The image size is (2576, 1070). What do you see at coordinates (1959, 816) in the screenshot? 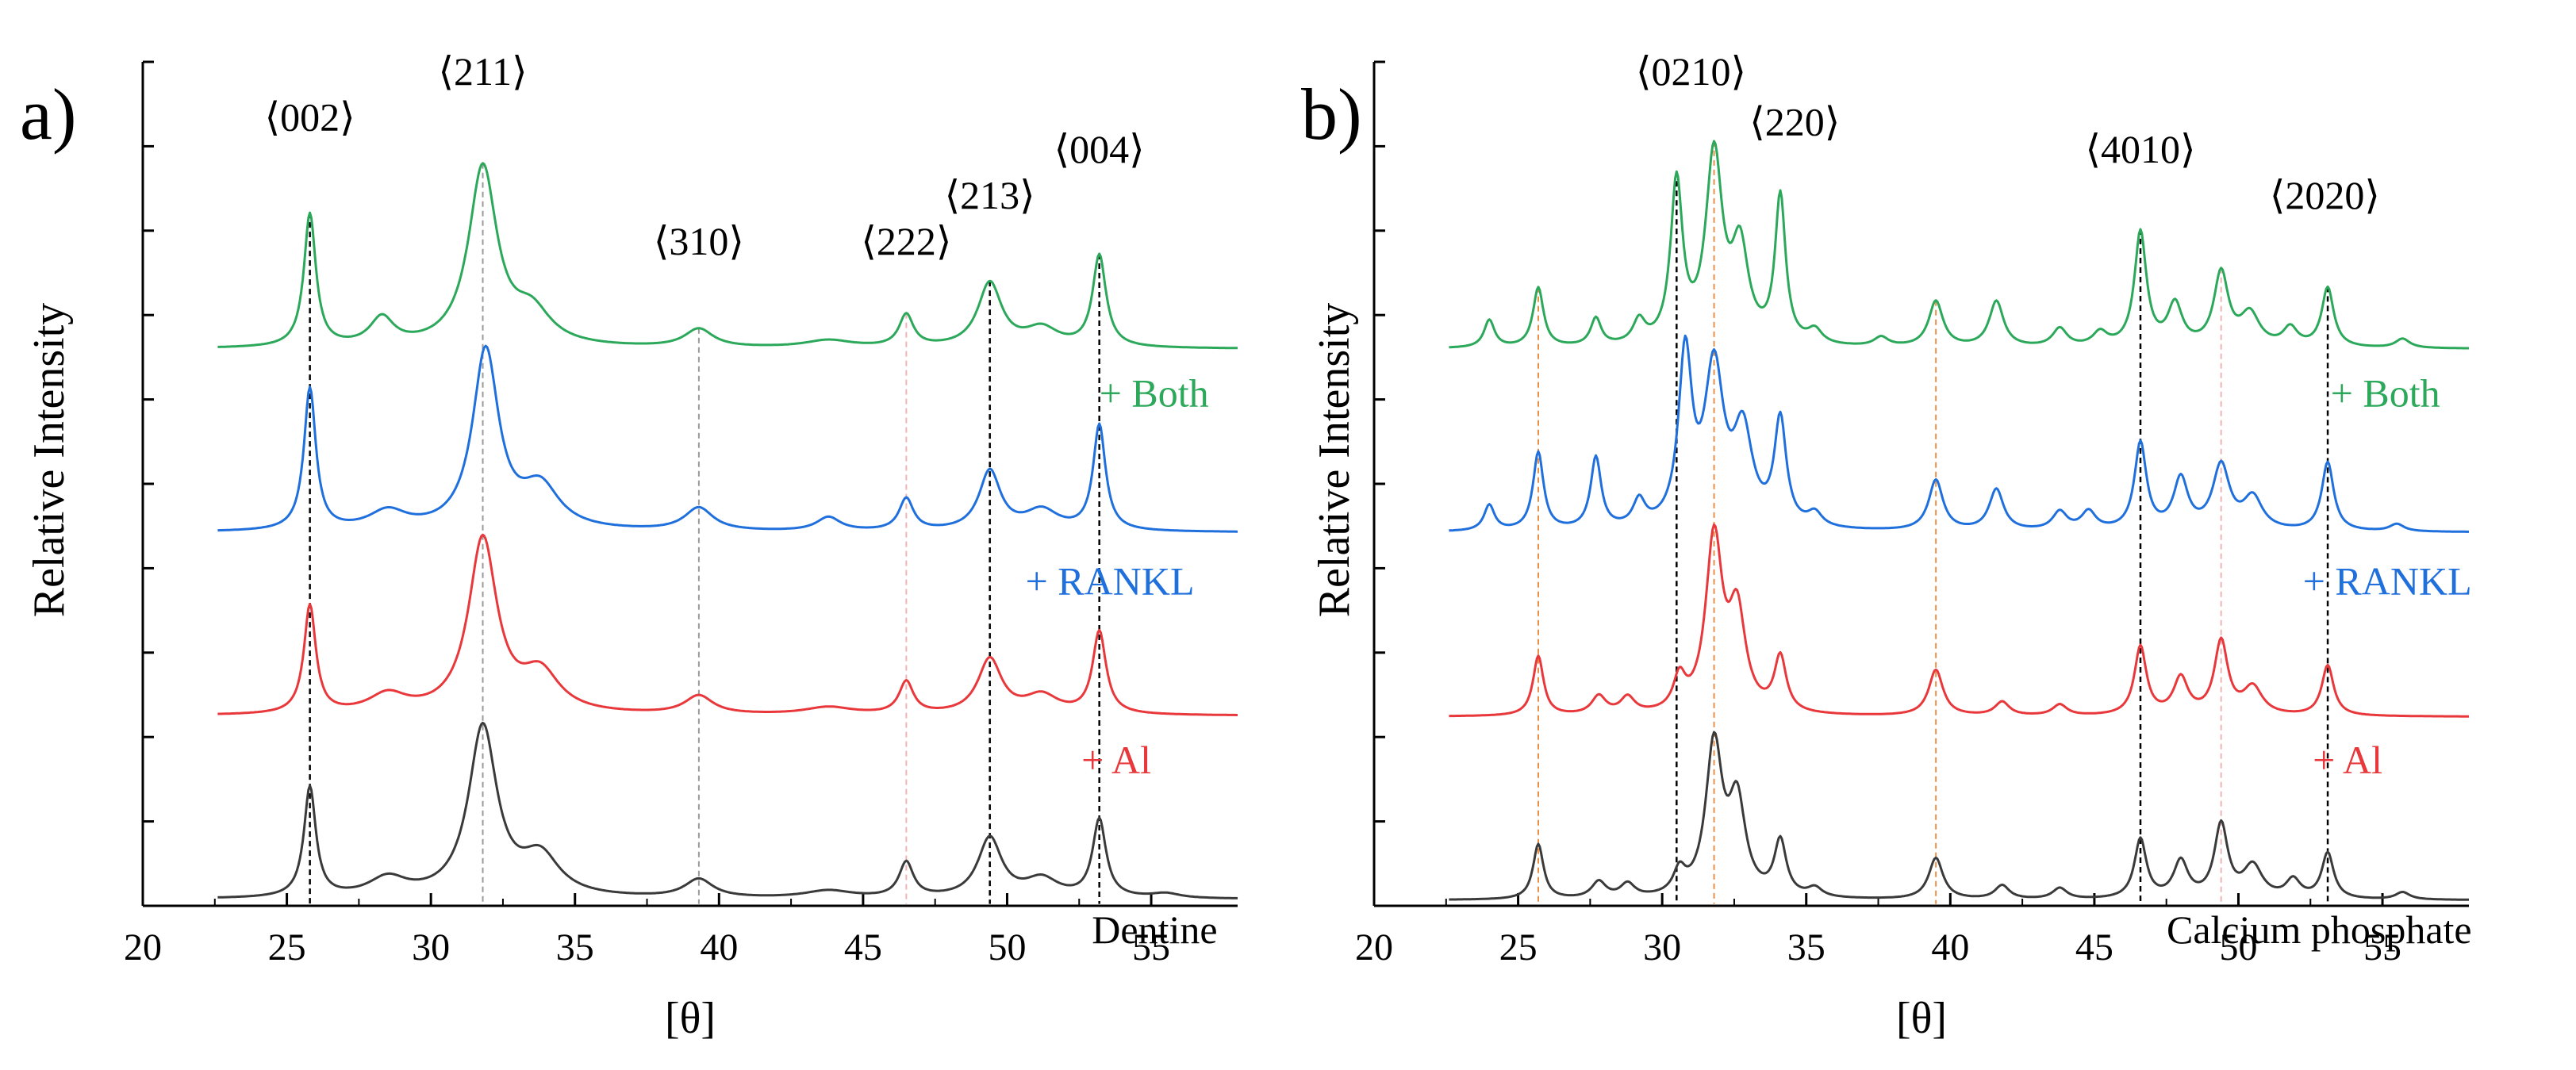
I see `series-line-calcium-phosphate` at bounding box center [1959, 816].